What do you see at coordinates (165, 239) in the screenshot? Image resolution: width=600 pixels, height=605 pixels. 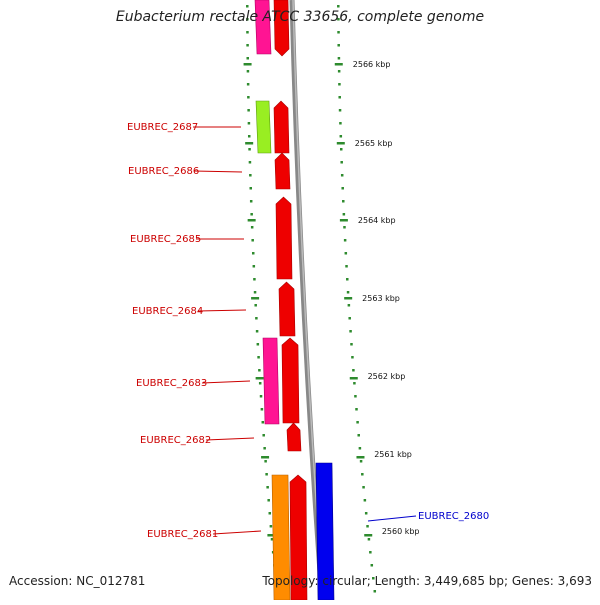 I see `gene-label: EUBREC_2685` at bounding box center [165, 239].